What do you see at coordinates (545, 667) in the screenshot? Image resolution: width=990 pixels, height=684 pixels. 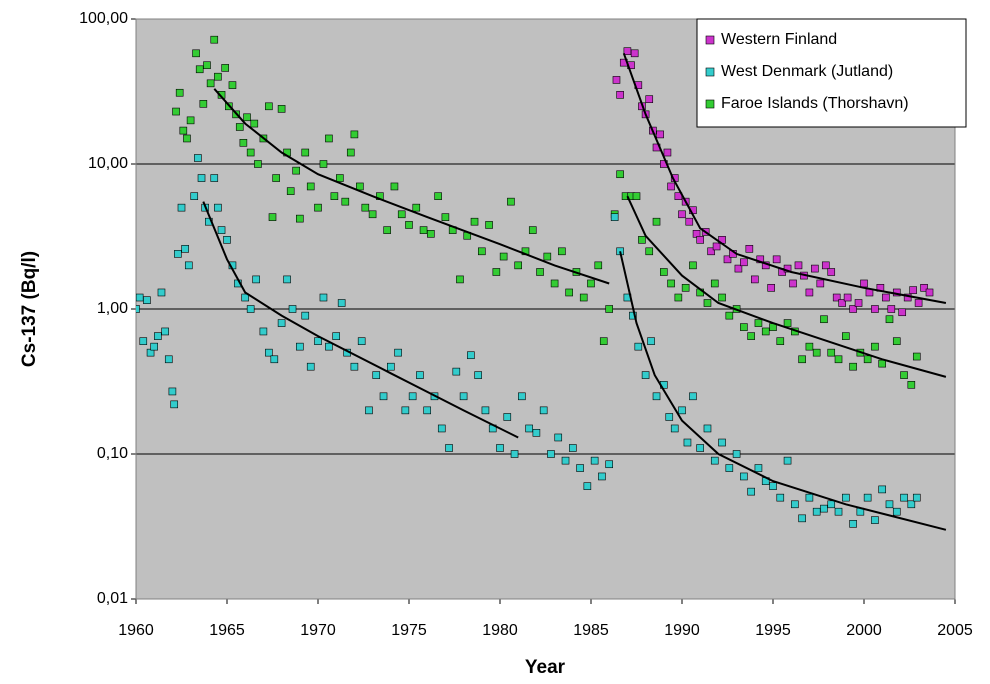 I see `x-axis-title: Year` at bounding box center [545, 667].